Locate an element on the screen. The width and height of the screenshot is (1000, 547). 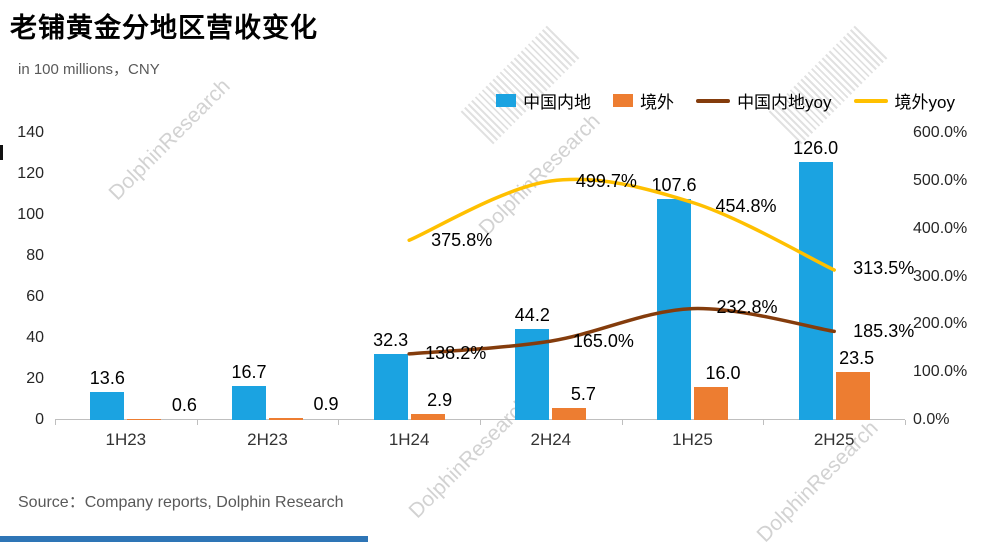
left-axis-tick-label: 120 is located at coordinates (30, 173).